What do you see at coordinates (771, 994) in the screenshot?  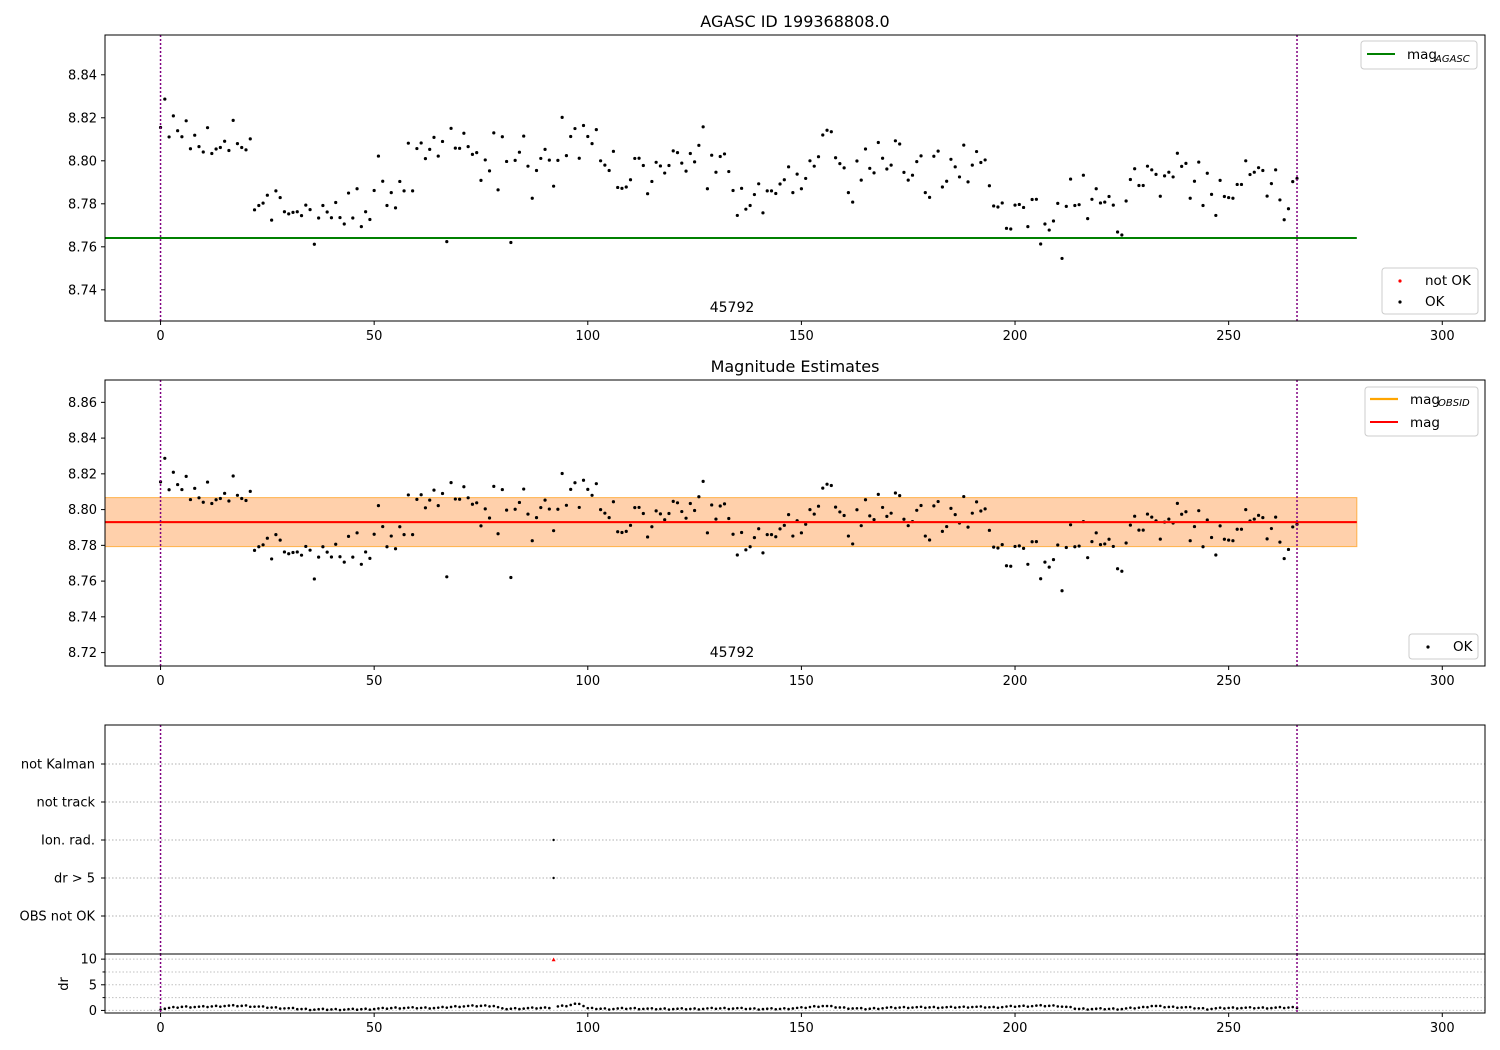 I see `dr-panel: 0 50 100 150 200 250 300 0 5 10 dr` at bounding box center [771, 994].